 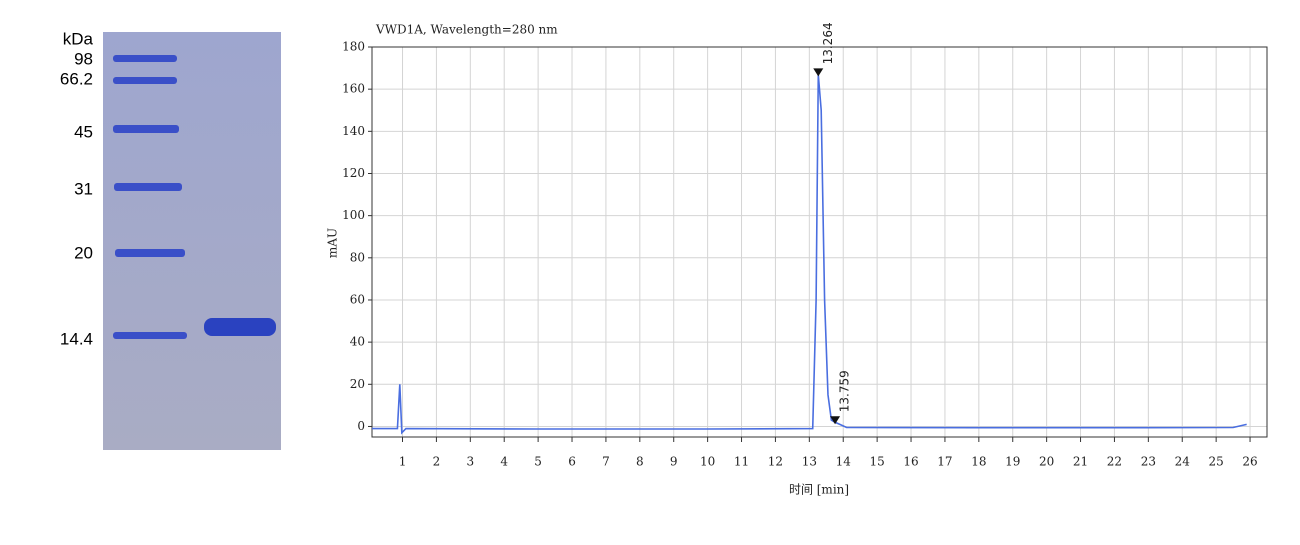 I want to click on marker-label: 14.4, so click(x=76, y=338).